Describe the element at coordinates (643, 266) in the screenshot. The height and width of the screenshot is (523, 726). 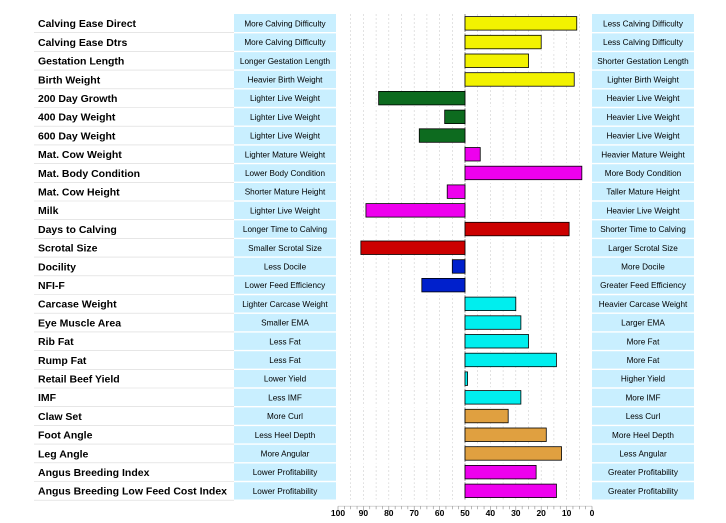
I see `right-descriptor-label: More Docile` at that location.